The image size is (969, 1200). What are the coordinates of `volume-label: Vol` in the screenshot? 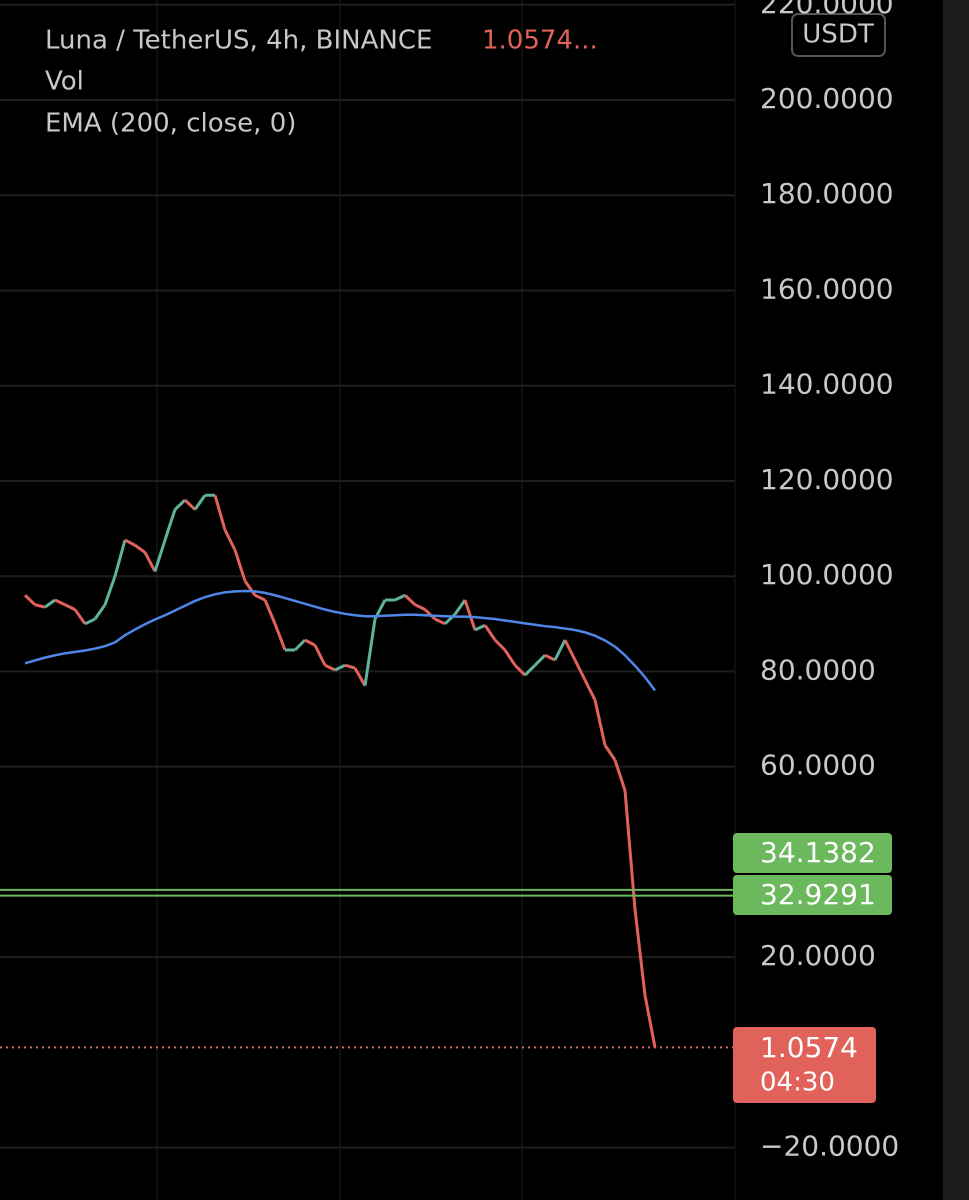 It's located at (64, 82).